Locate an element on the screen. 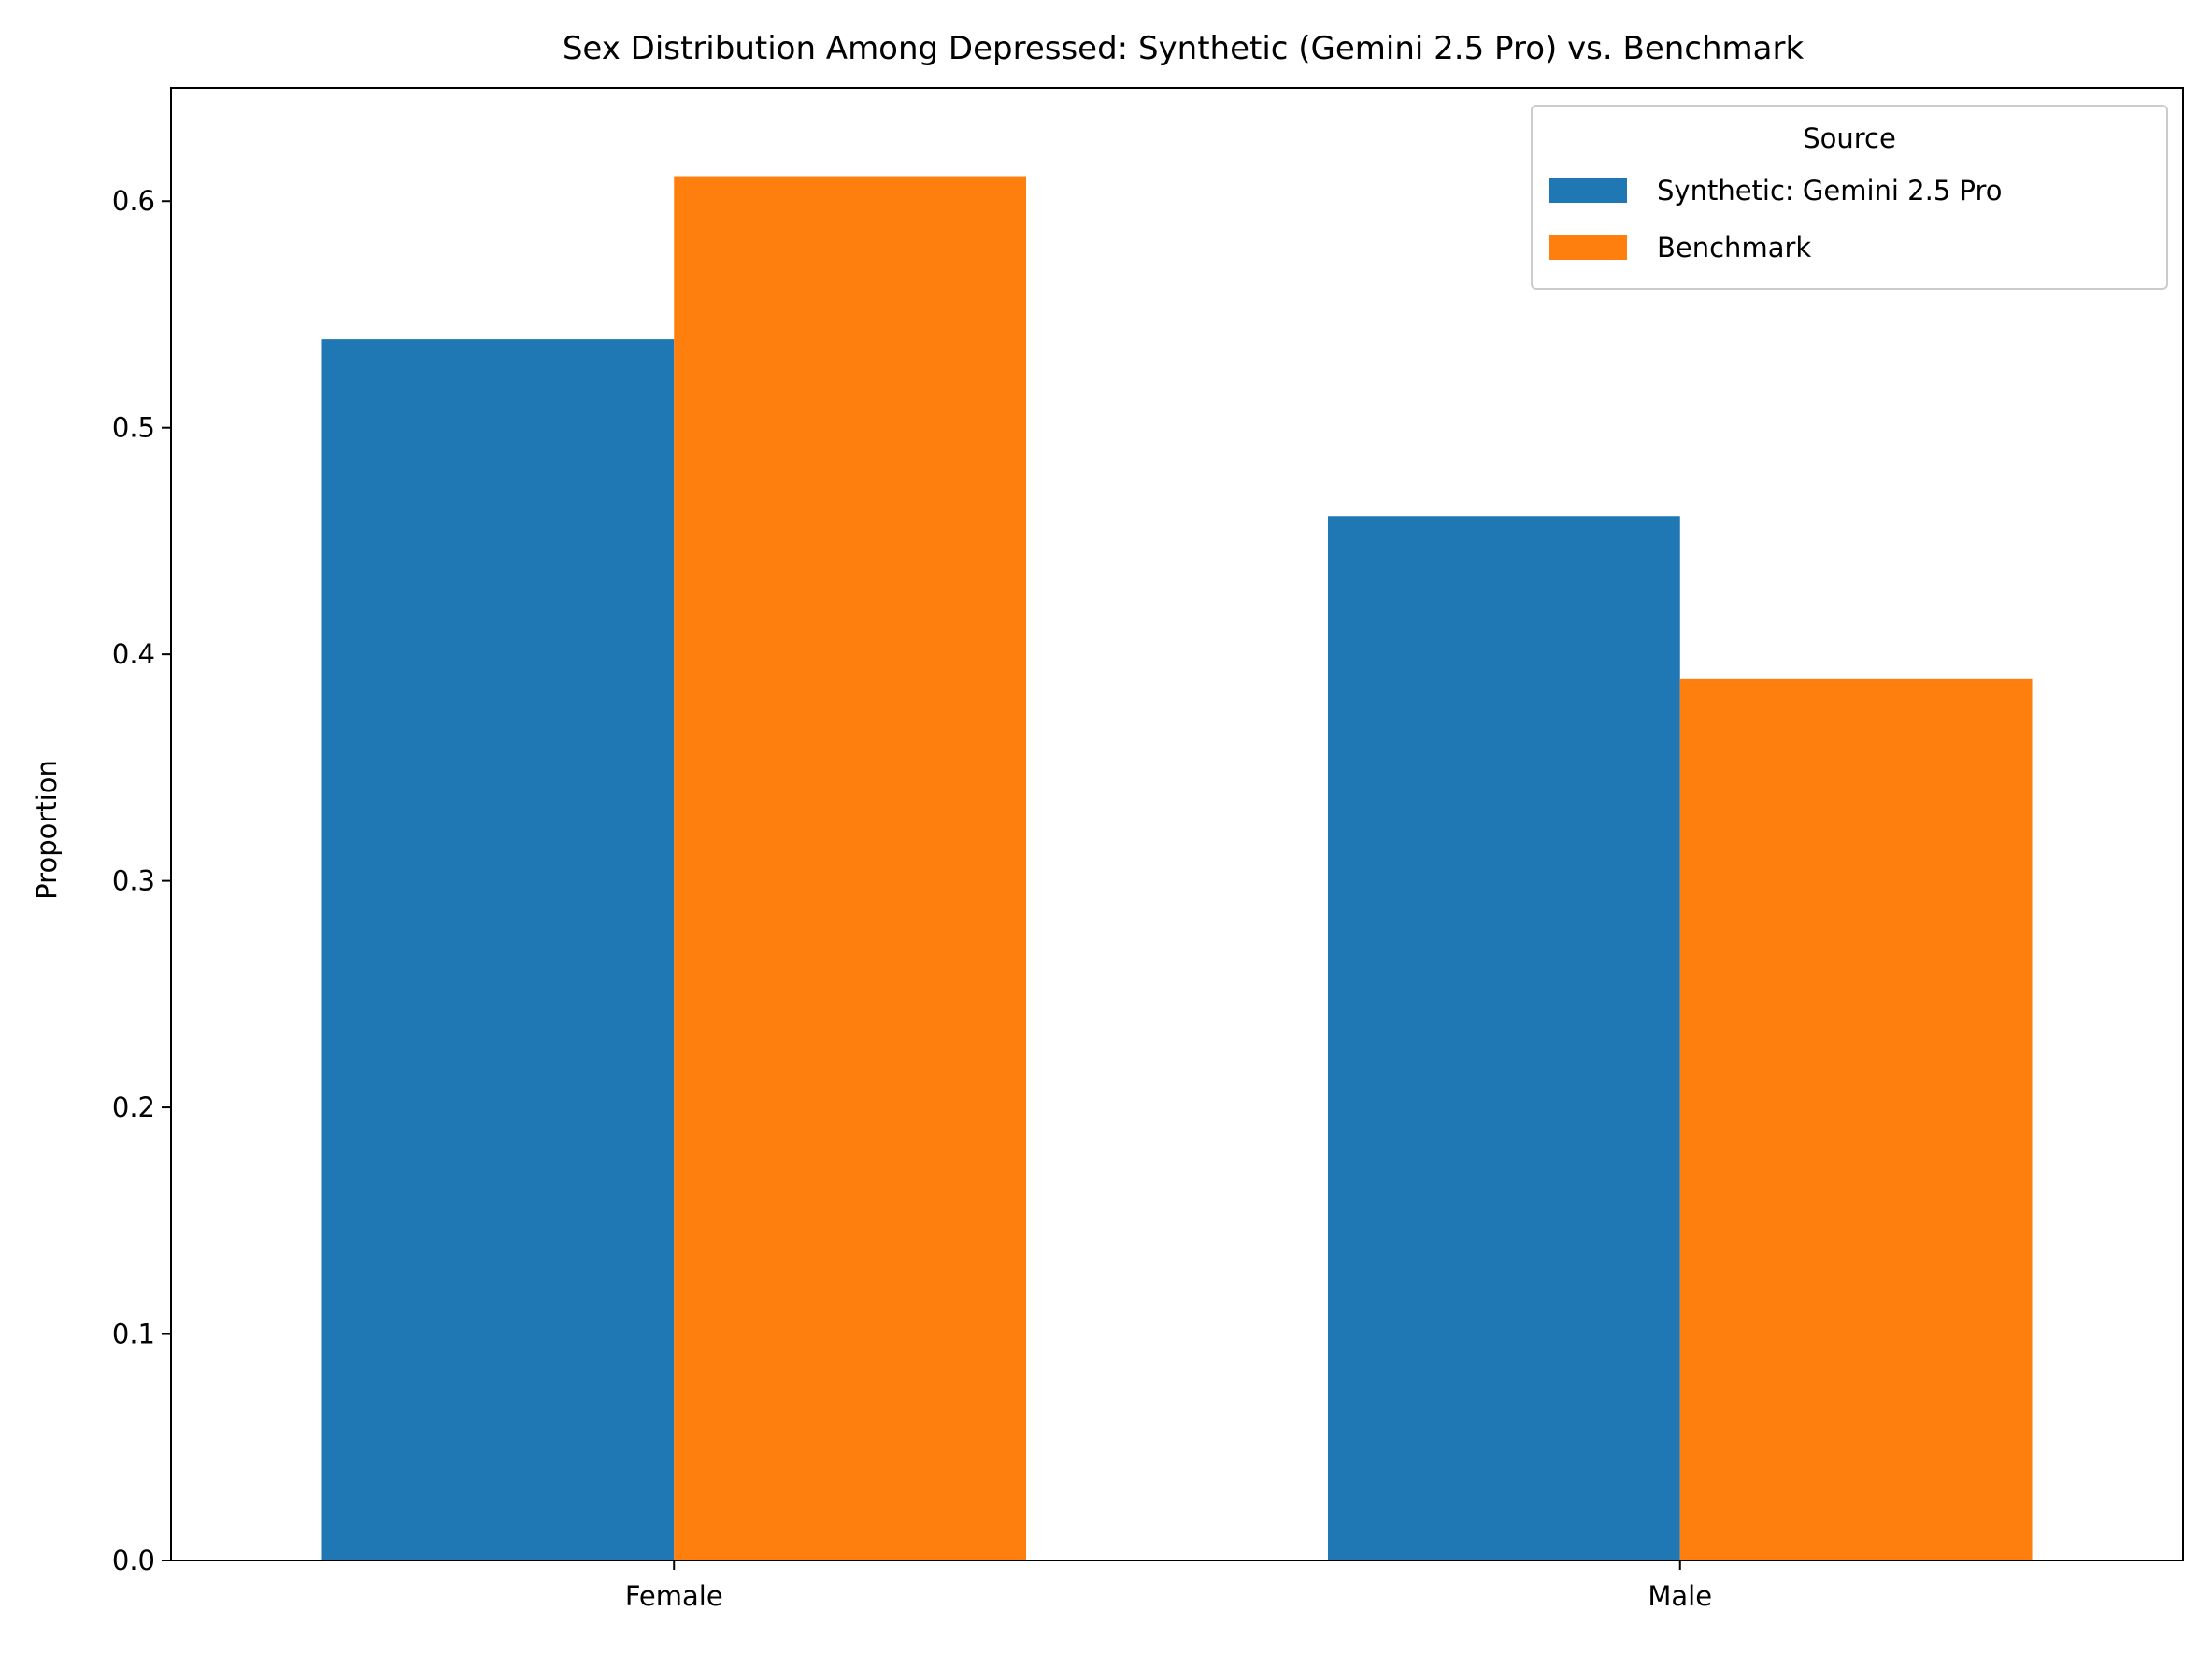  x-tick-label: Male is located at coordinates (1680, 1596).